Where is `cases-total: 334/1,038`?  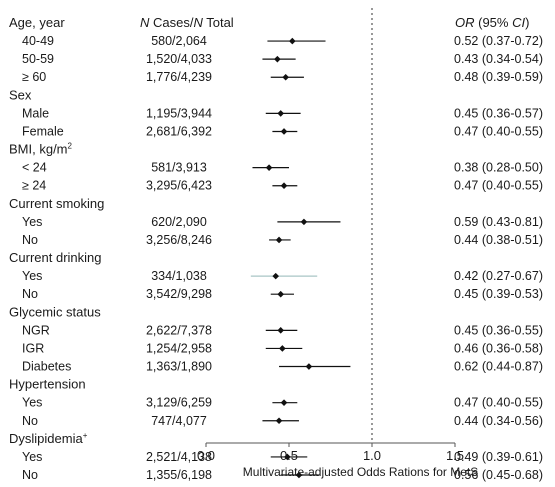 cases-total: 334/1,038 is located at coordinates (179, 276).